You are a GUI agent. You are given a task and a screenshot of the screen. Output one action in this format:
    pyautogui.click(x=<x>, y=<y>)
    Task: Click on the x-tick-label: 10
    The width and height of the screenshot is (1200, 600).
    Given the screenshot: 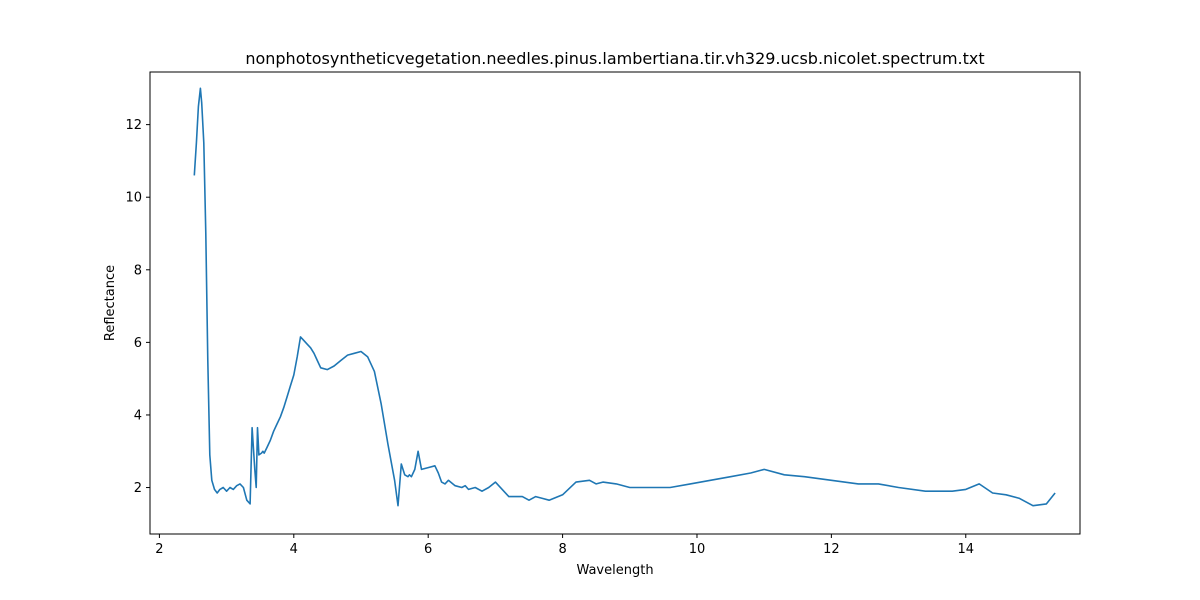 What is the action you would take?
    pyautogui.click(x=697, y=549)
    